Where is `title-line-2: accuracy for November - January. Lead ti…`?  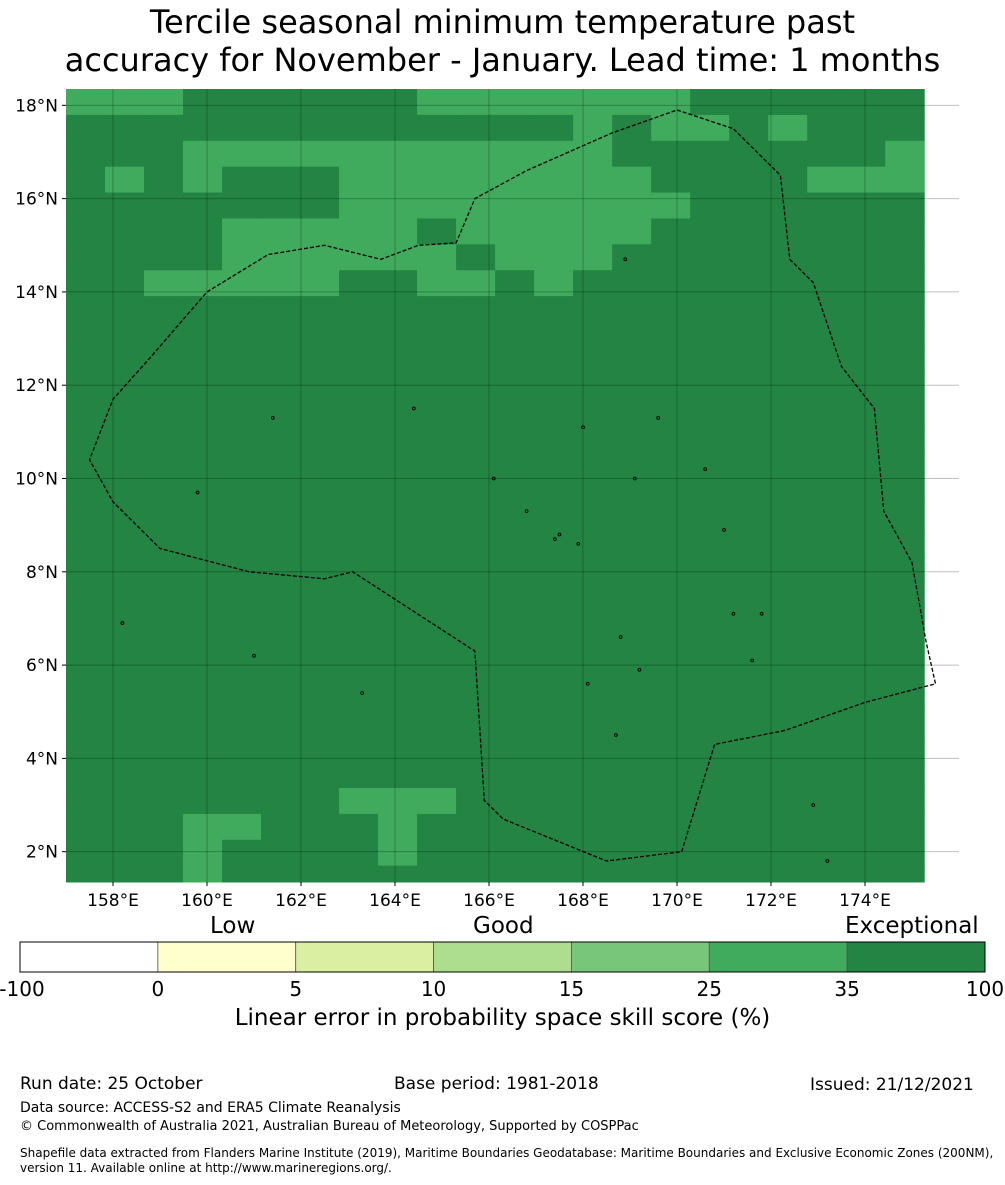 title-line-2: accuracy for November - January. Lead ti… is located at coordinates (502, 60).